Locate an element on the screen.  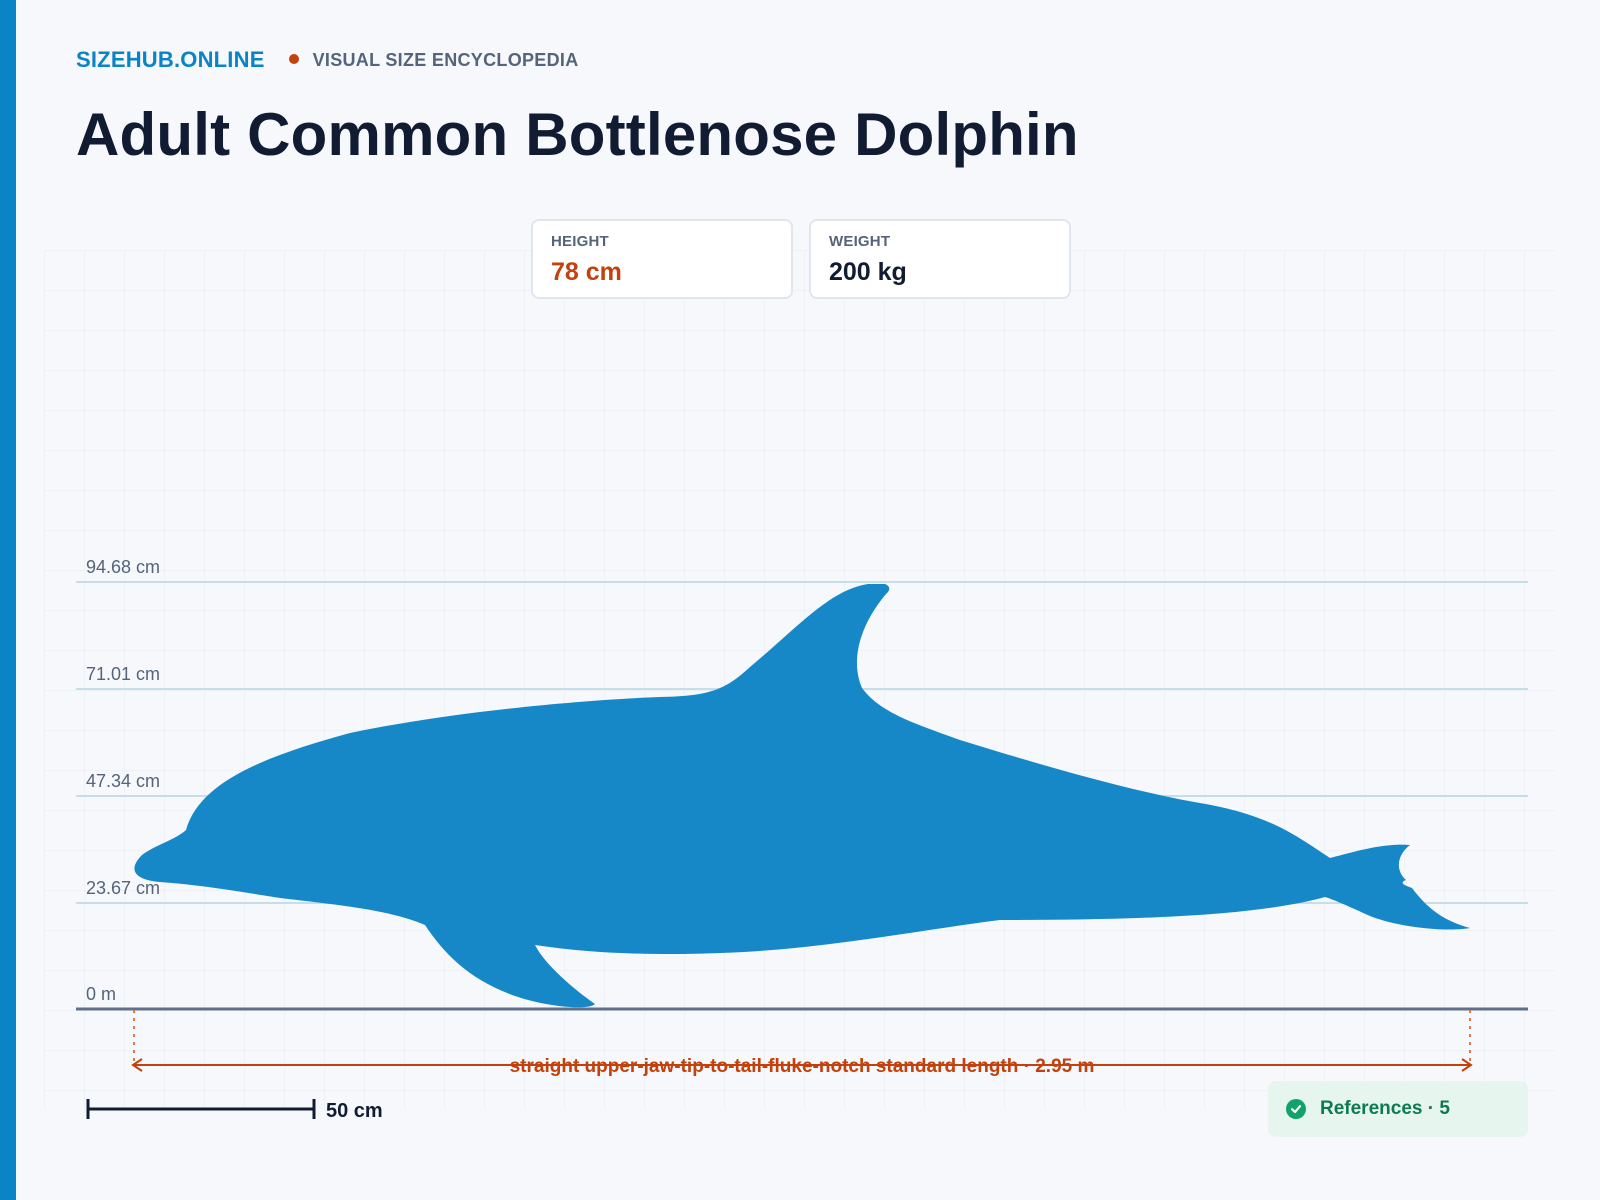
arrow-left-icon is located at coordinates (137, 1065).